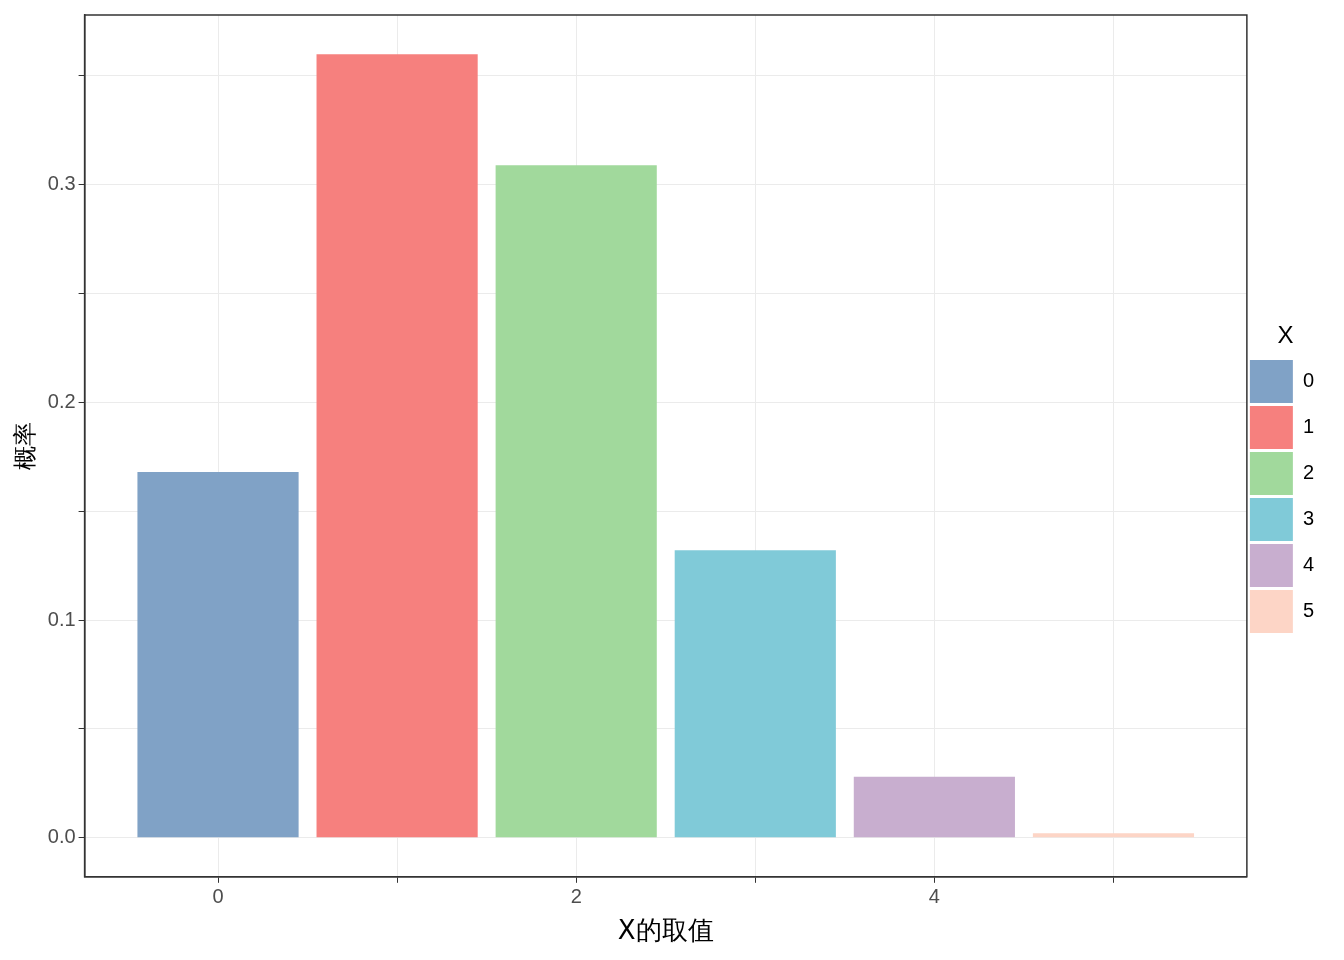 The width and height of the screenshot is (1344, 960). I want to click on legend-label: 1, so click(1308, 425).